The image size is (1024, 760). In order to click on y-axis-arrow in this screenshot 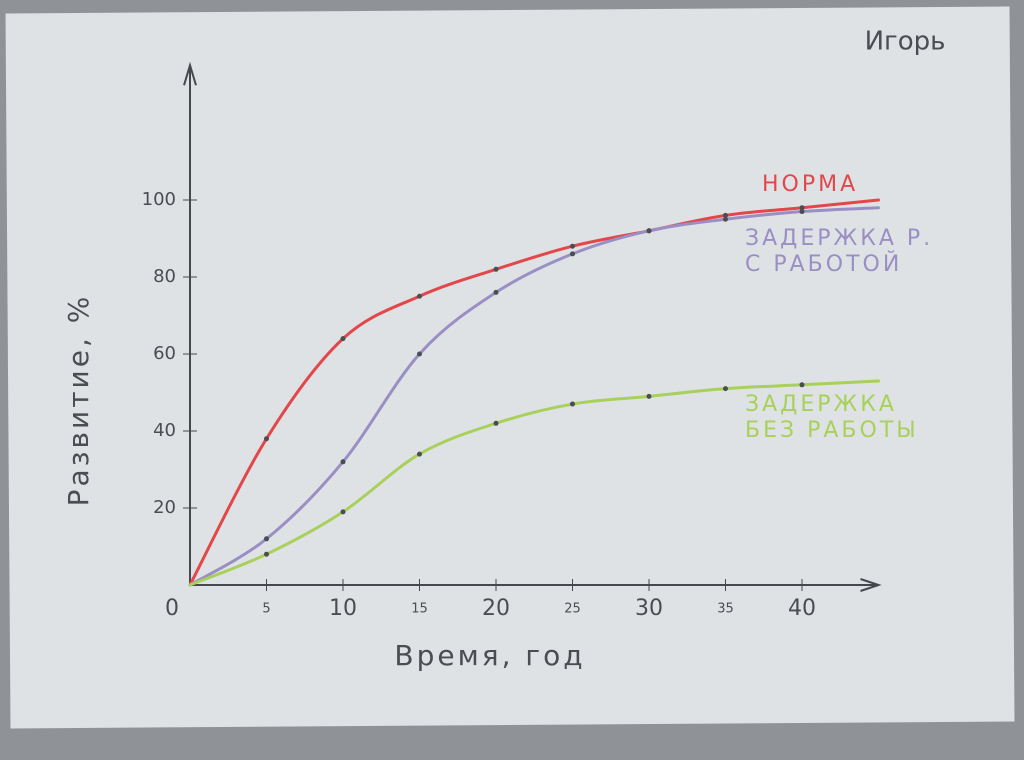, I will do `click(190, 73)`.